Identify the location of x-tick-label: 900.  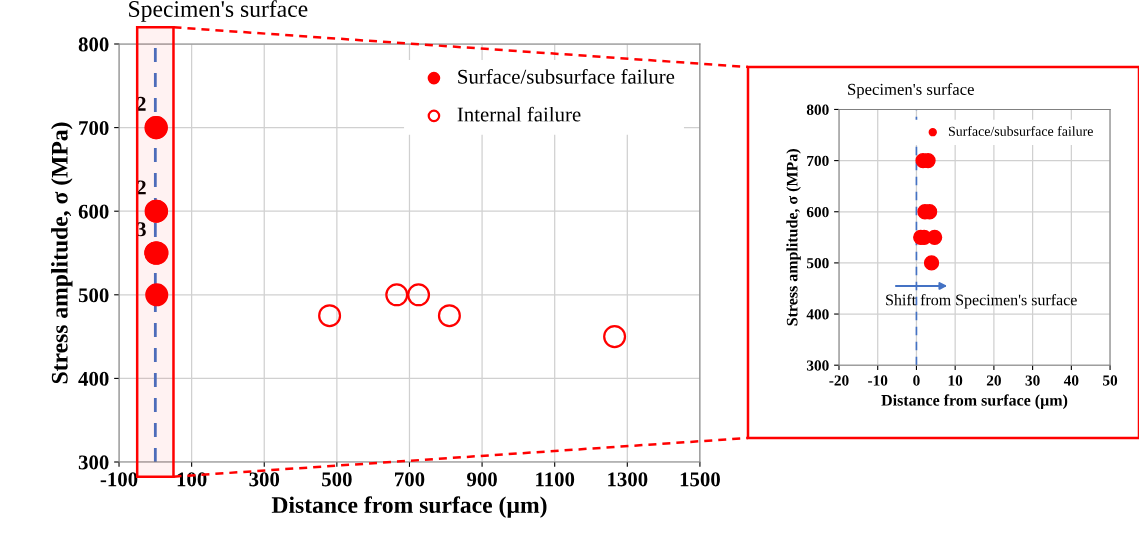
(482, 479).